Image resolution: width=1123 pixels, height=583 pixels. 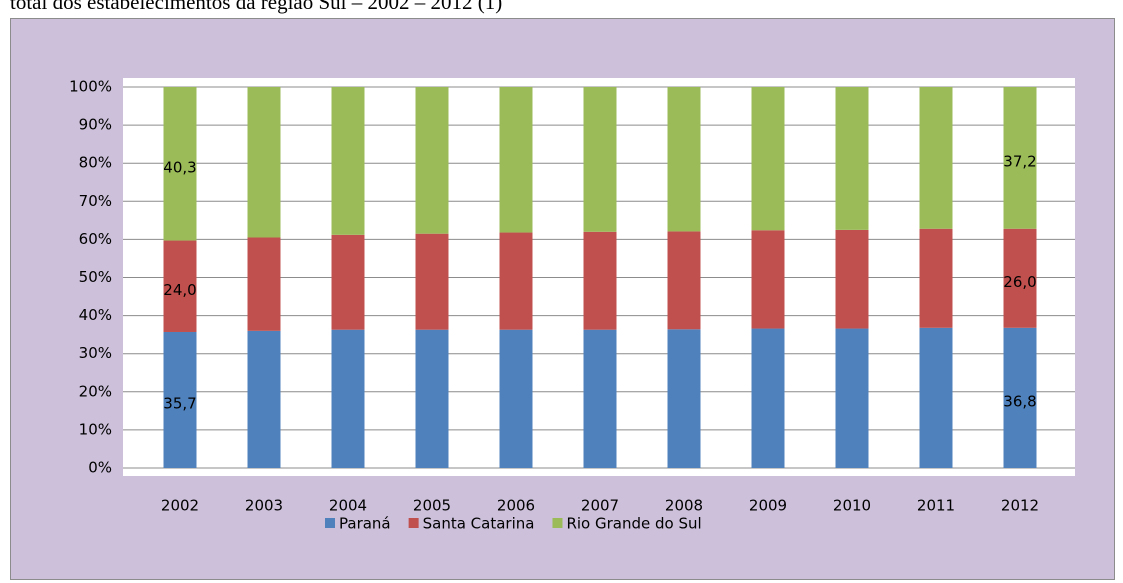 What do you see at coordinates (1020, 506) in the screenshot?
I see `x-tick-label: 2012` at bounding box center [1020, 506].